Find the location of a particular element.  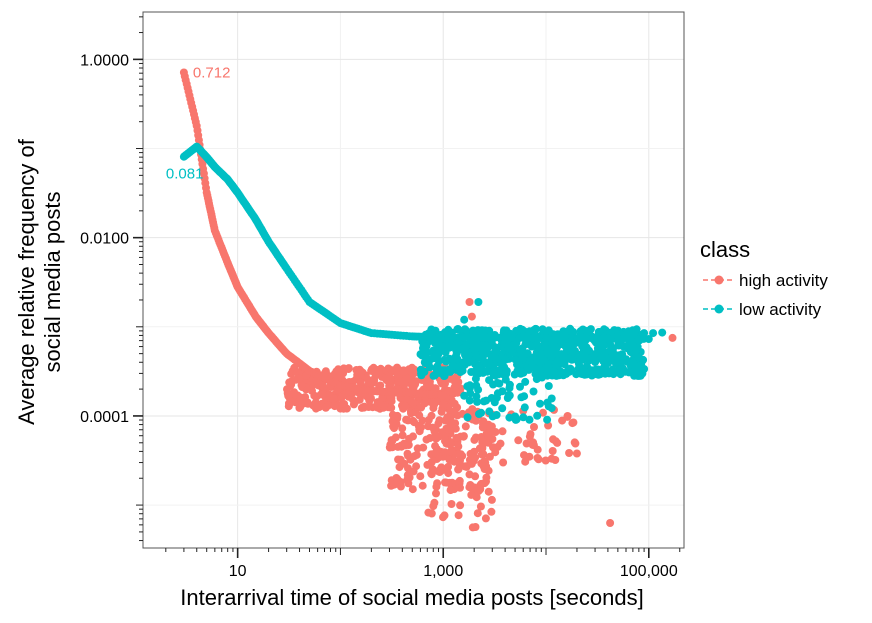

legend-key-dot-high is located at coordinates (719, 280).